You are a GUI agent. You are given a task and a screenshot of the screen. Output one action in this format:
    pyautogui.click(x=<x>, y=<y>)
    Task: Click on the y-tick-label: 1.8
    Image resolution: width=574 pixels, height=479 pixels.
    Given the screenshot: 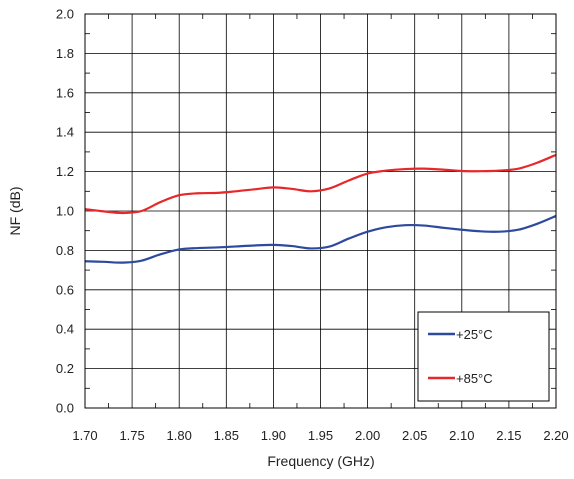 What is the action you would take?
    pyautogui.click(x=65, y=53)
    